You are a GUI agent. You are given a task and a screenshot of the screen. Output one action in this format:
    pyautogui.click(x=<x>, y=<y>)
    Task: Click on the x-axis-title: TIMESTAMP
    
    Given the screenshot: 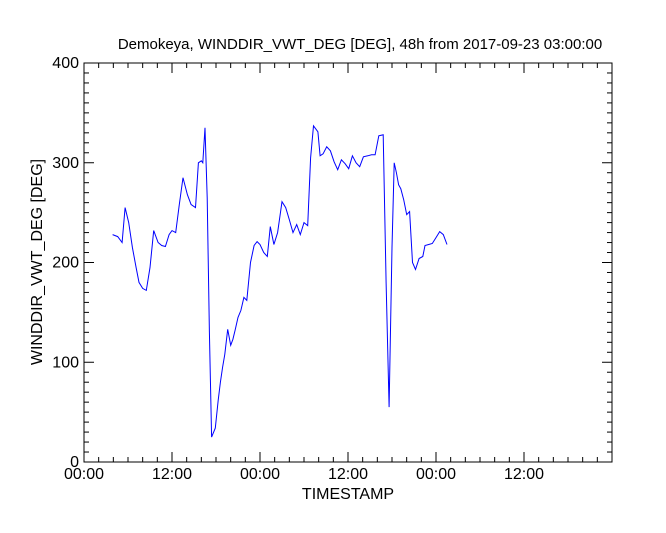 What is the action you would take?
    pyautogui.click(x=348, y=494)
    